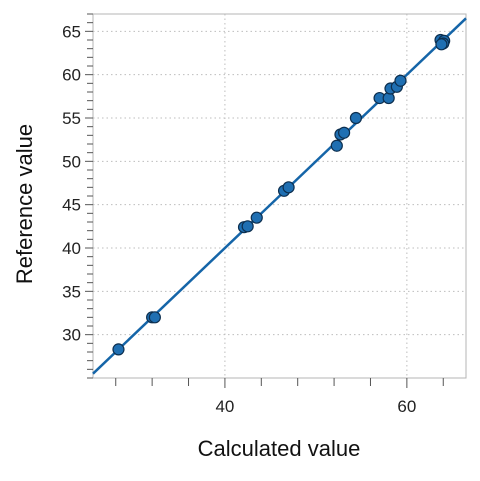 This screenshot has height=481, width=480. What do you see at coordinates (71, 75) in the screenshot?
I see `y-tick-label: 60` at bounding box center [71, 75].